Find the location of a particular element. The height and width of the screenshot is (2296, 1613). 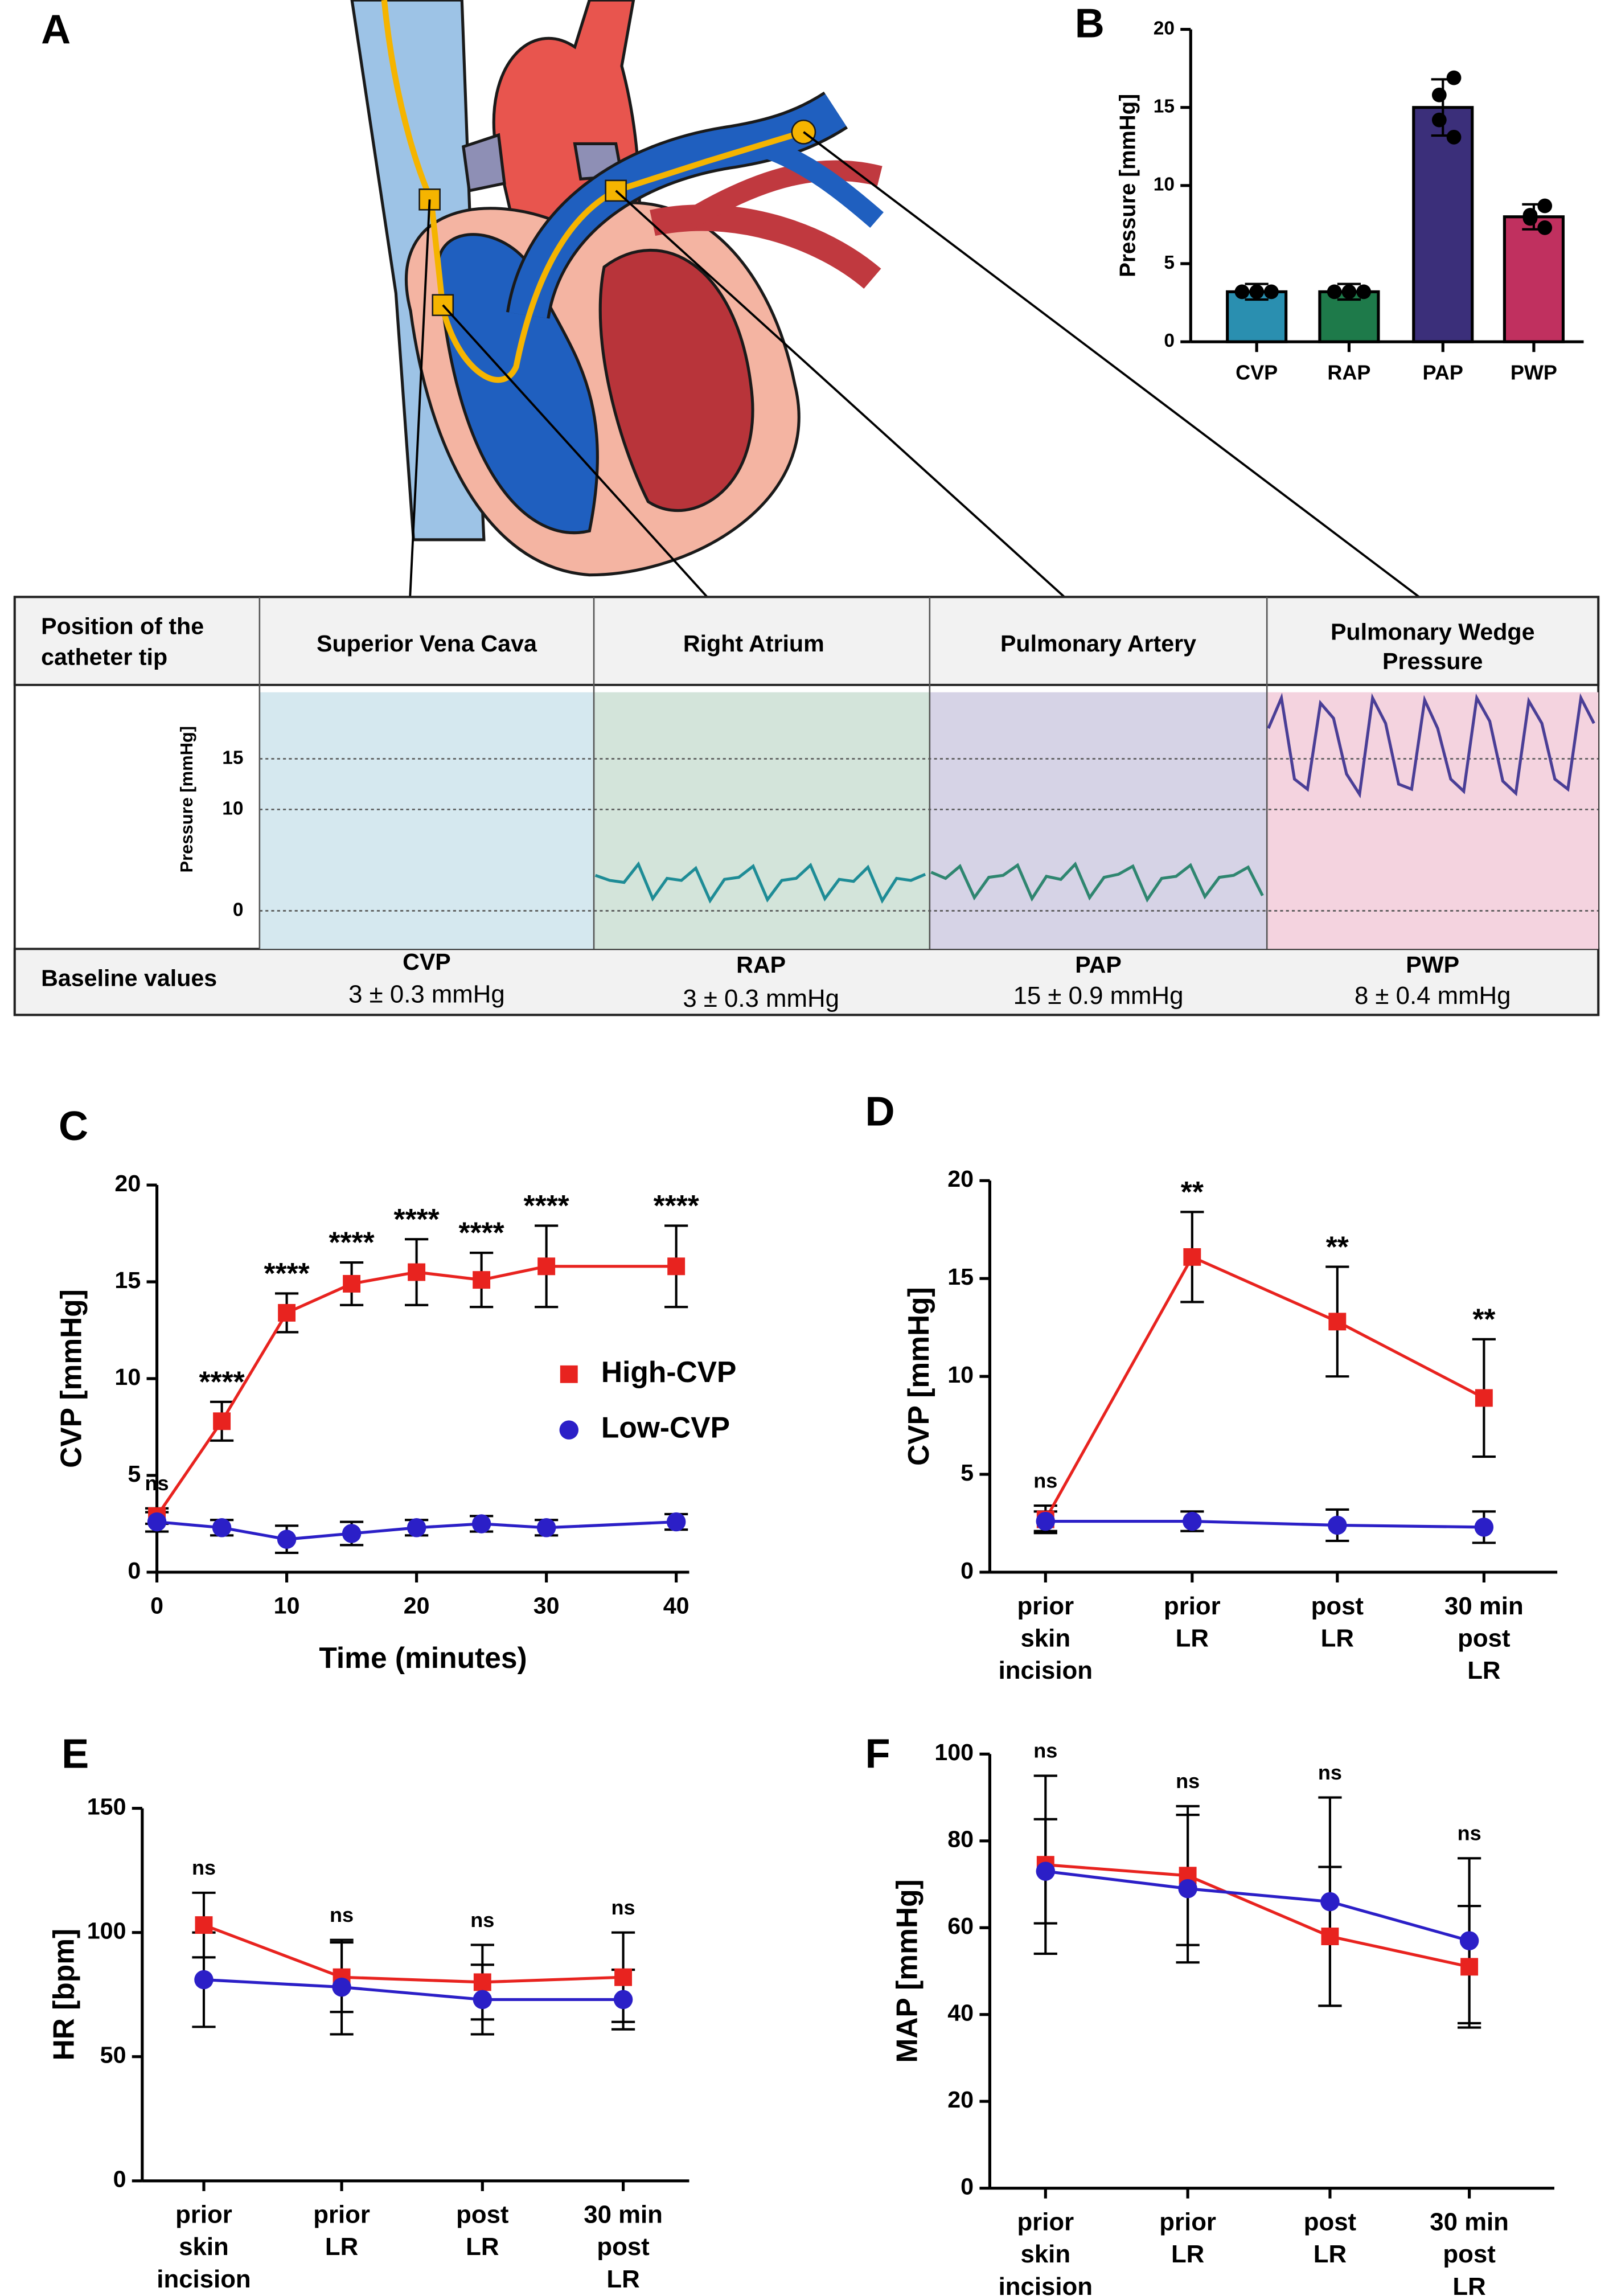

annotation: **** is located at coordinates (676, 1205).